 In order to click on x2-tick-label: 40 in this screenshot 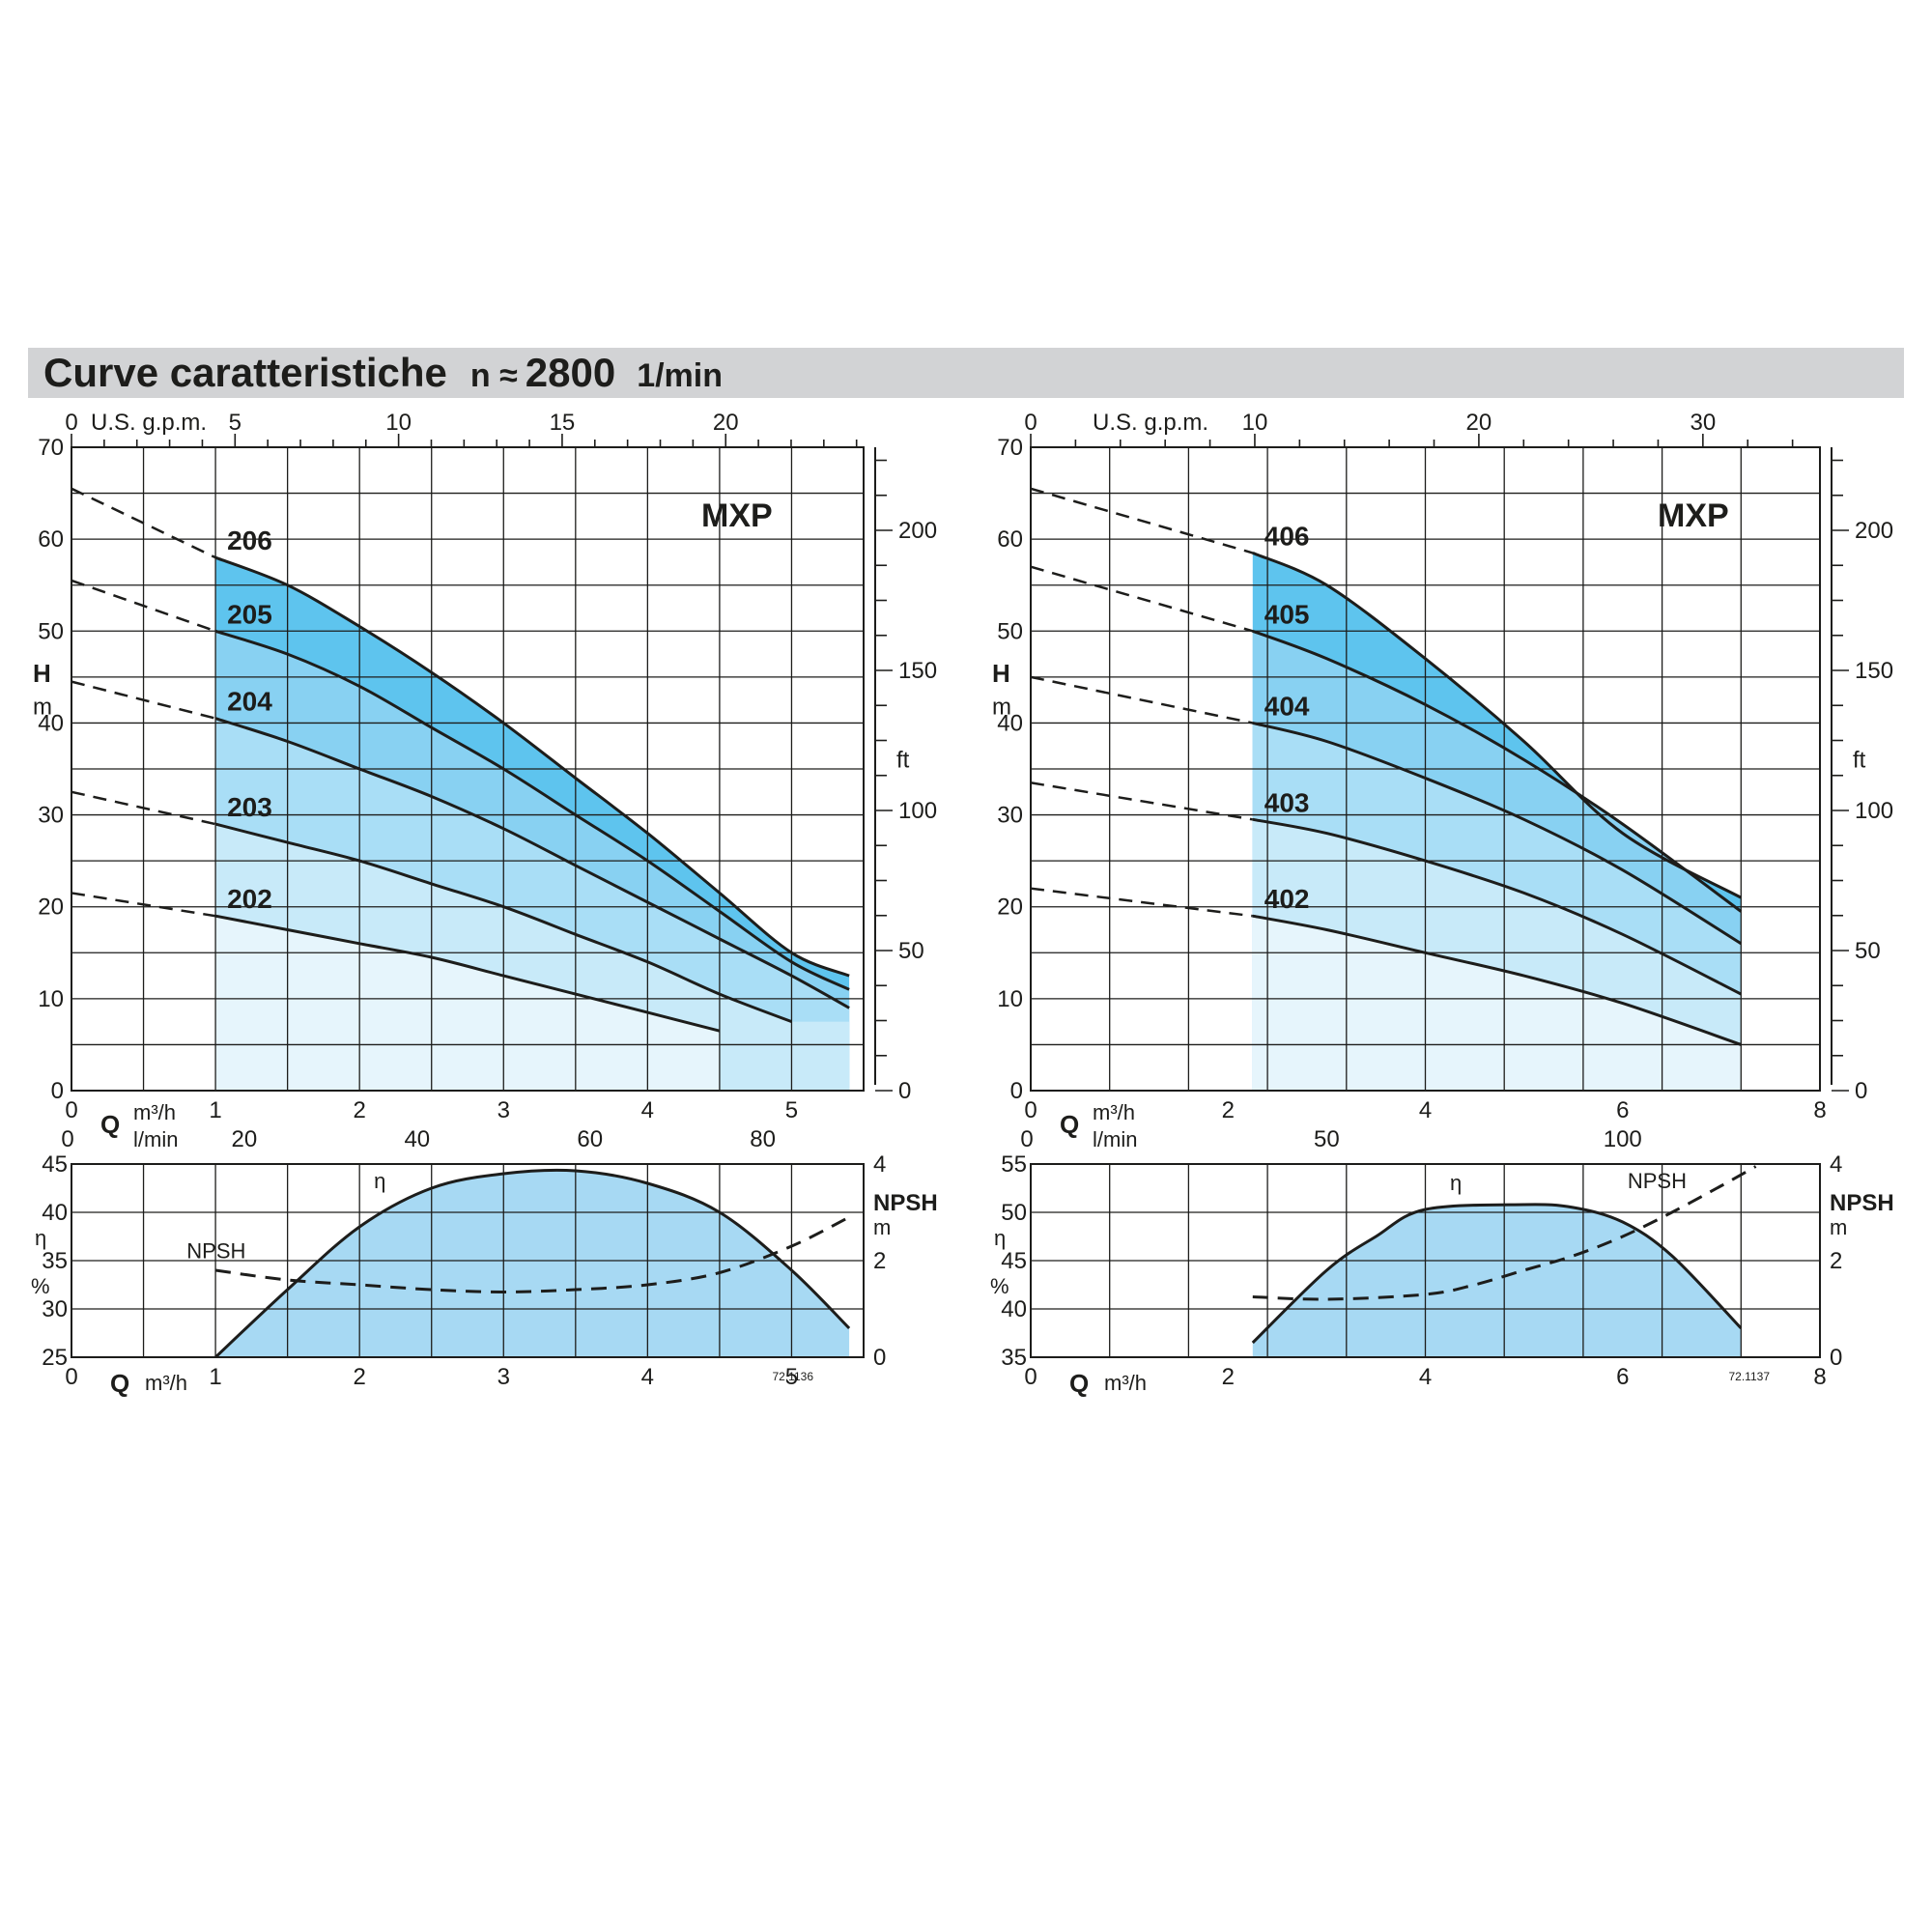, I will do `click(417, 1139)`.